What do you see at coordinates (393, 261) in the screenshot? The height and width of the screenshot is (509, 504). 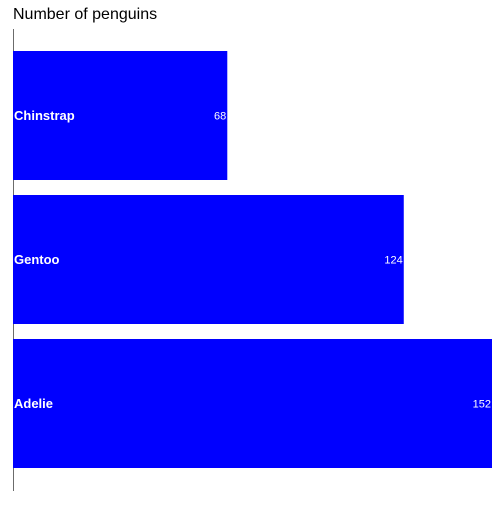 I see `value-label-gentoo: 124` at bounding box center [393, 261].